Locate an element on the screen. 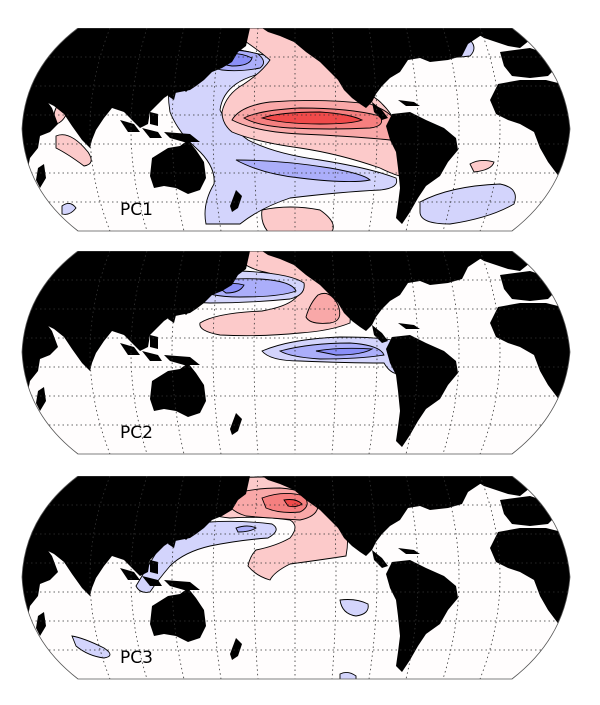 The width and height of the screenshot is (600, 705). panel-label-pc2: PC2 is located at coordinates (136, 433).